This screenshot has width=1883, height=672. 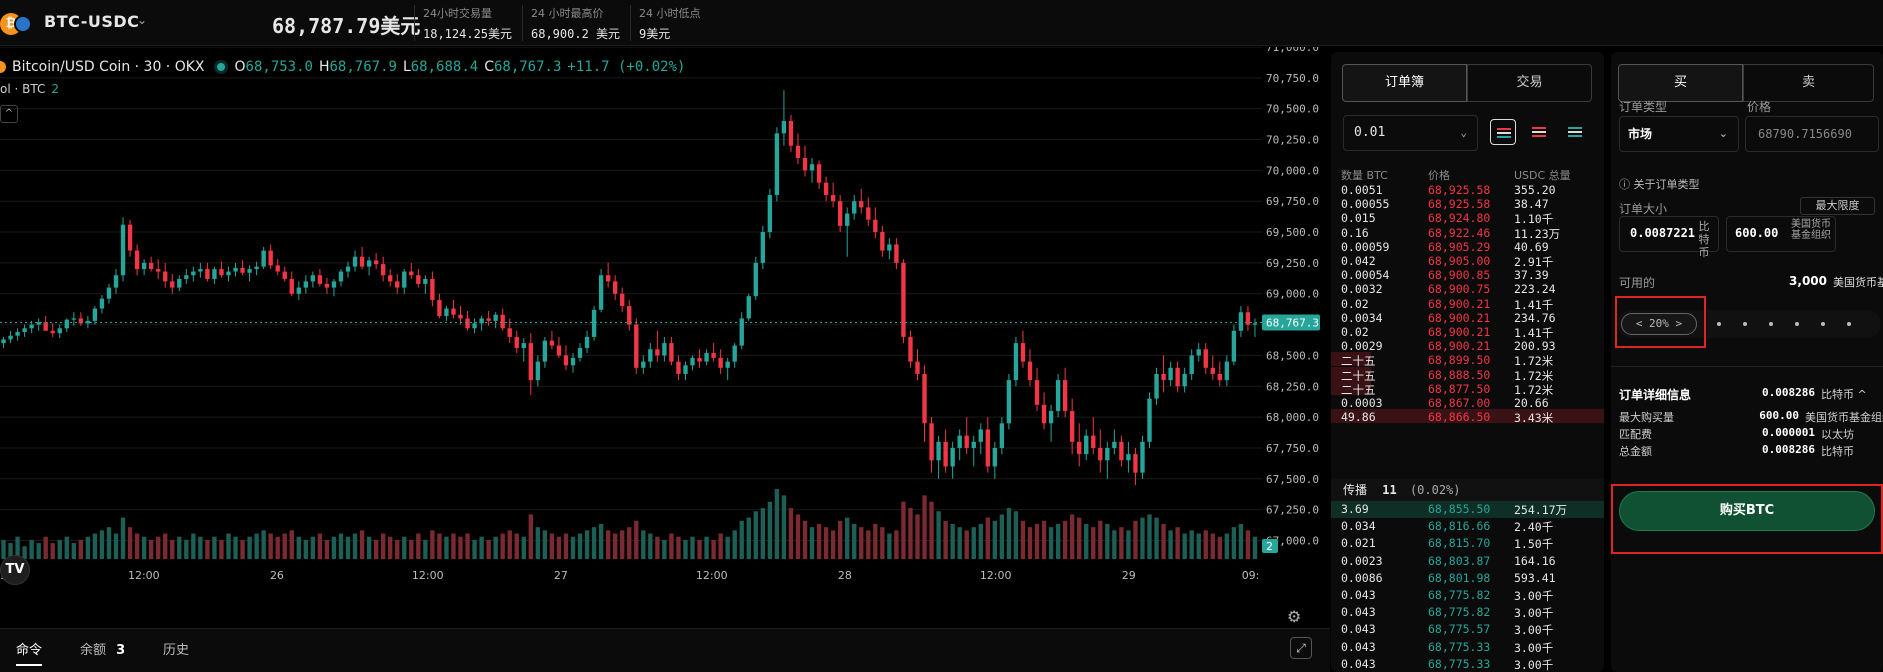 I want to click on notional-input: 600.00 美国货币基金组织, so click(x=1781, y=234).